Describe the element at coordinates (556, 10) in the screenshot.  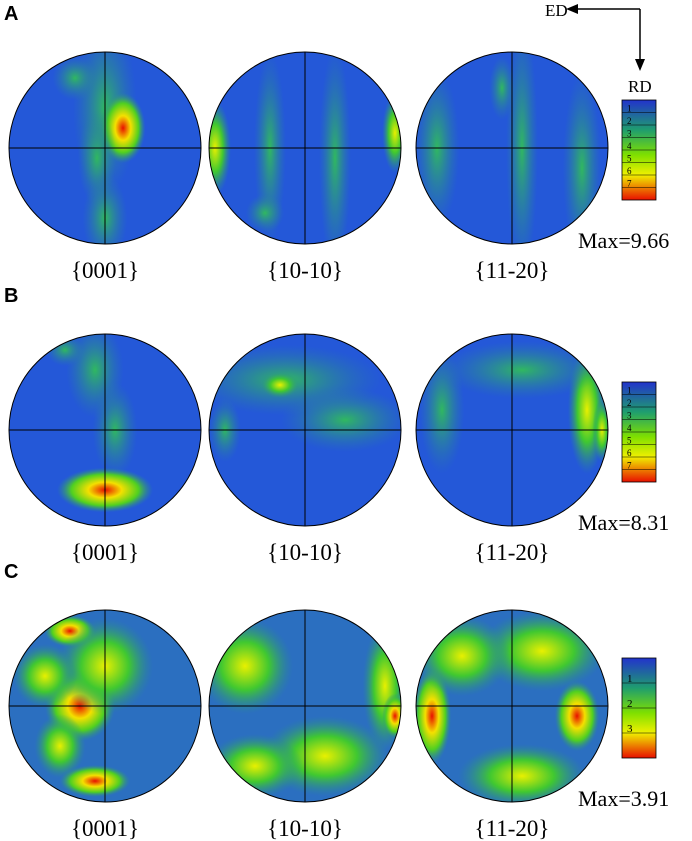
I see `ed-label: ED` at that location.